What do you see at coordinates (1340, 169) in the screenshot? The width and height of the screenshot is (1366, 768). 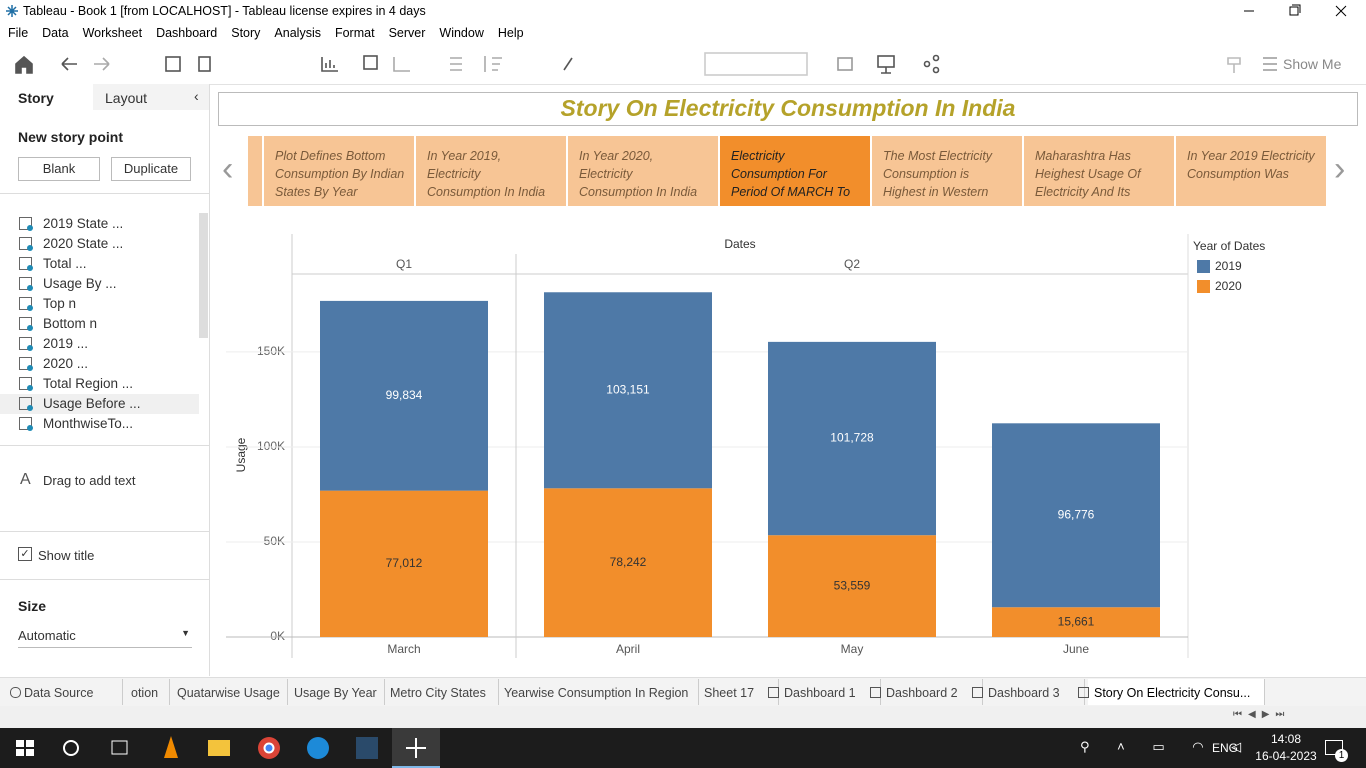 I see `next-arrow: ›` at bounding box center [1340, 169].